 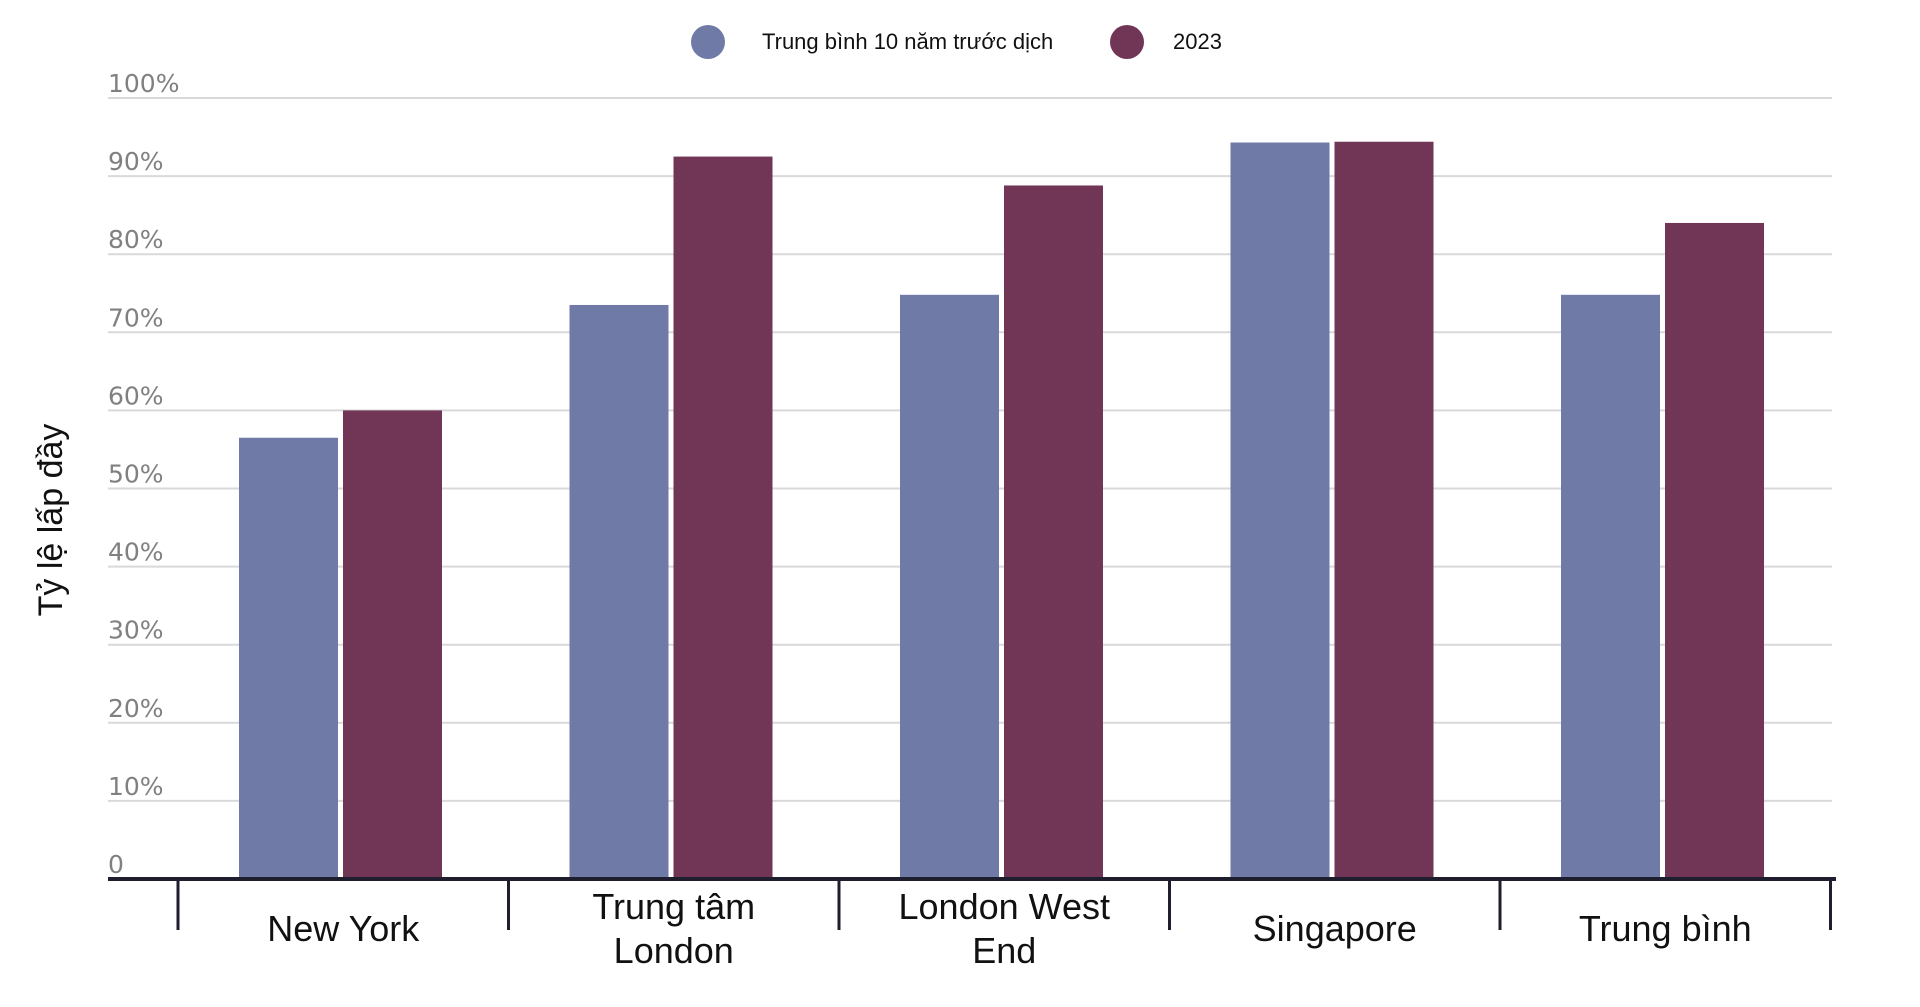 I want to click on x-category-label: Trung tâm London, so click(x=673, y=928).